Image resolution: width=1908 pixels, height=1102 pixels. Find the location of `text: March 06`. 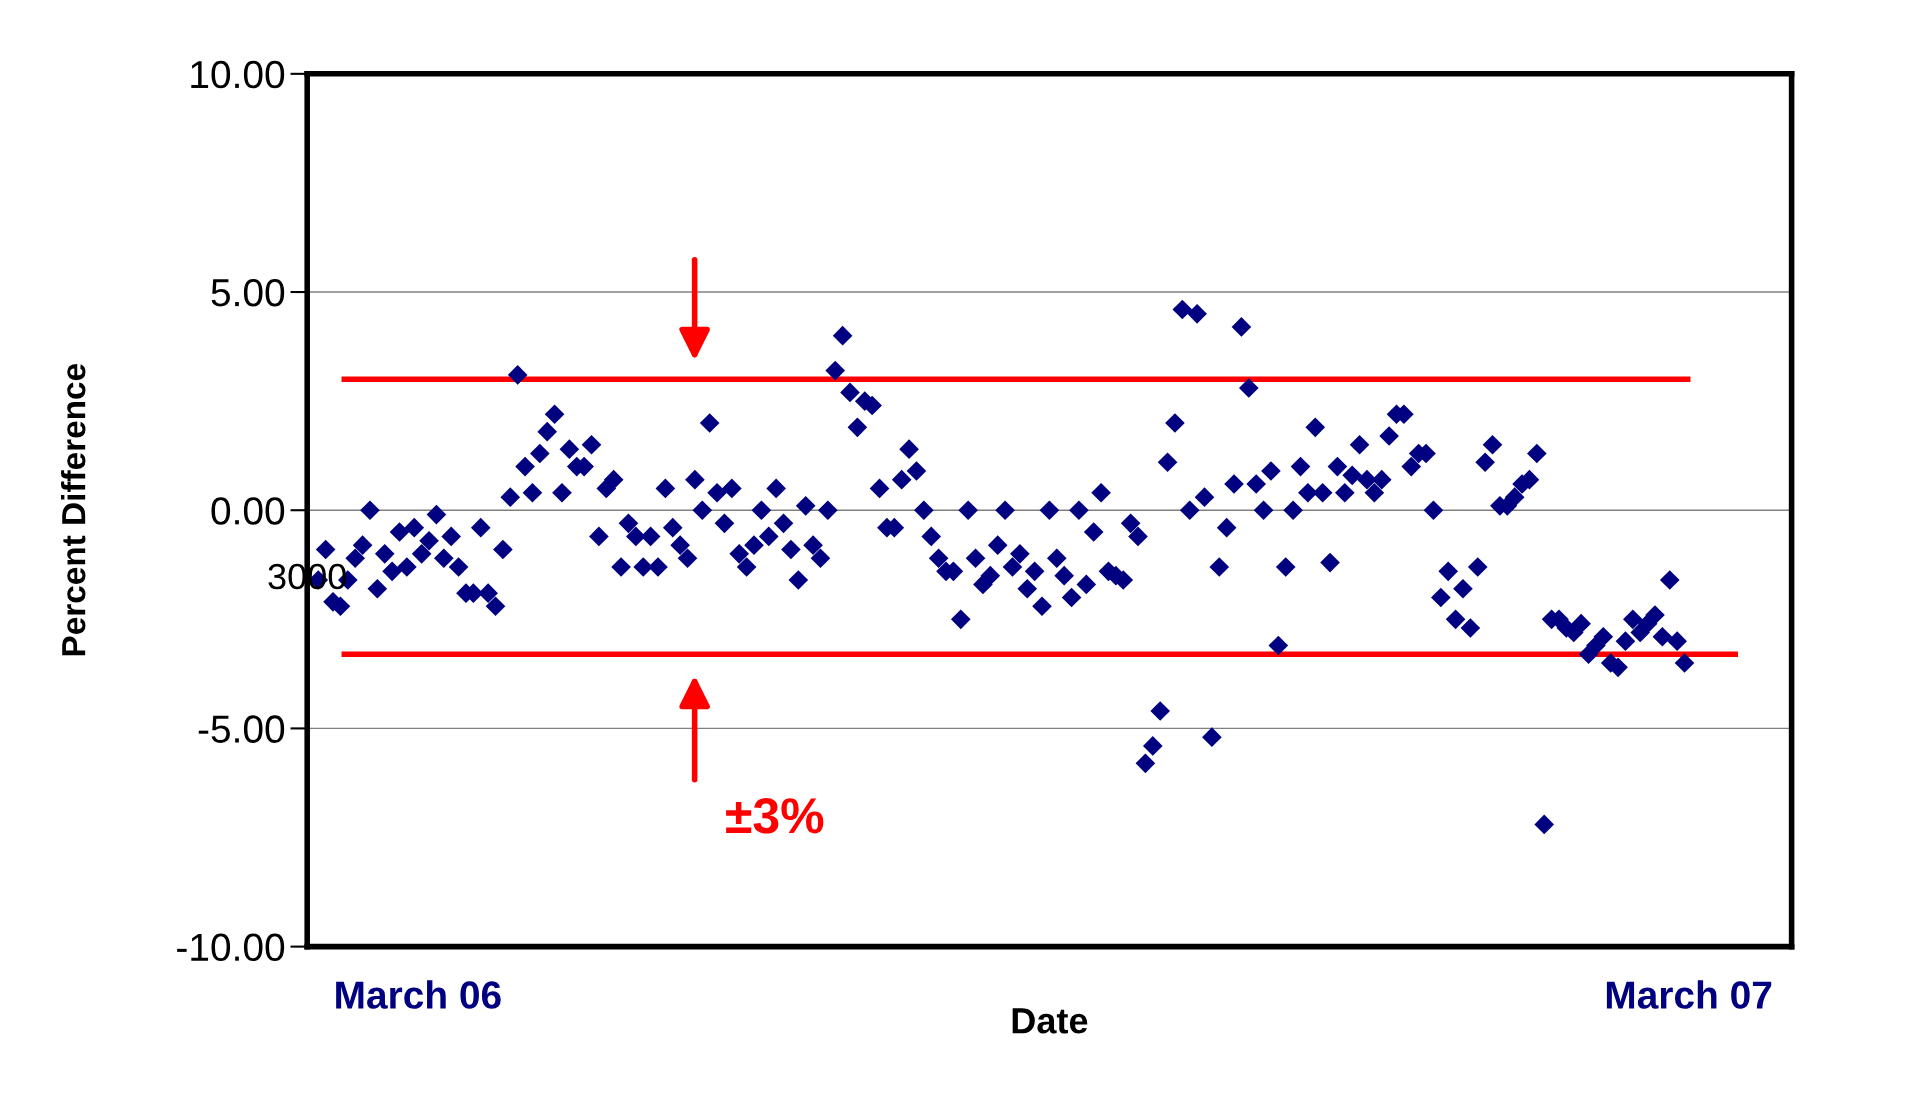

text: March 06 is located at coordinates (418, 994).